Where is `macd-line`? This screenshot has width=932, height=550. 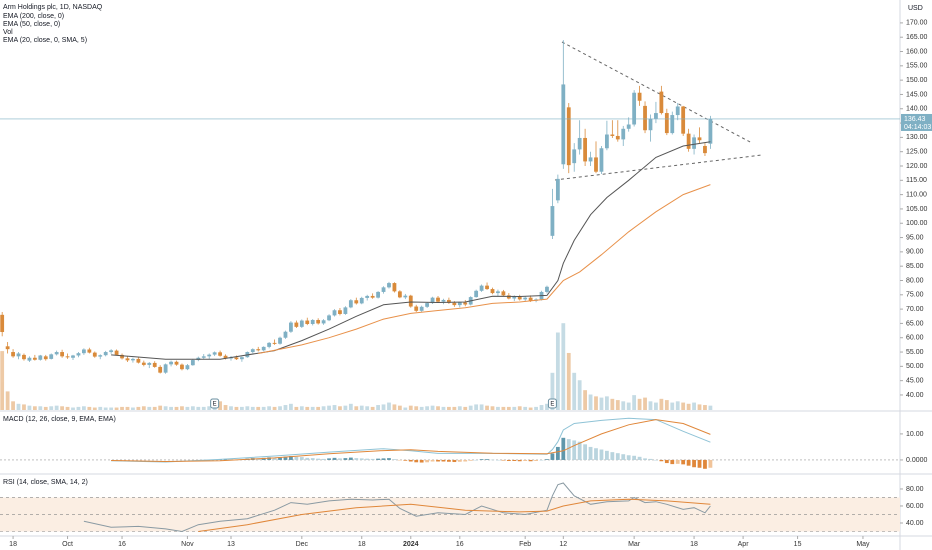
macd-line is located at coordinates (411, 441).